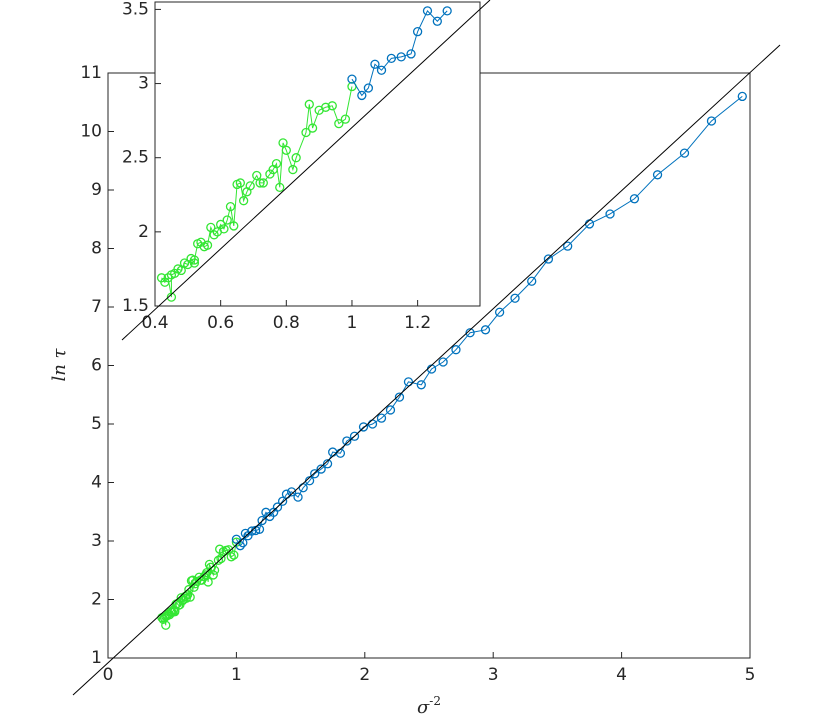  What do you see at coordinates (96, 307) in the screenshot?
I see `y-tick-label: 7` at bounding box center [96, 307].